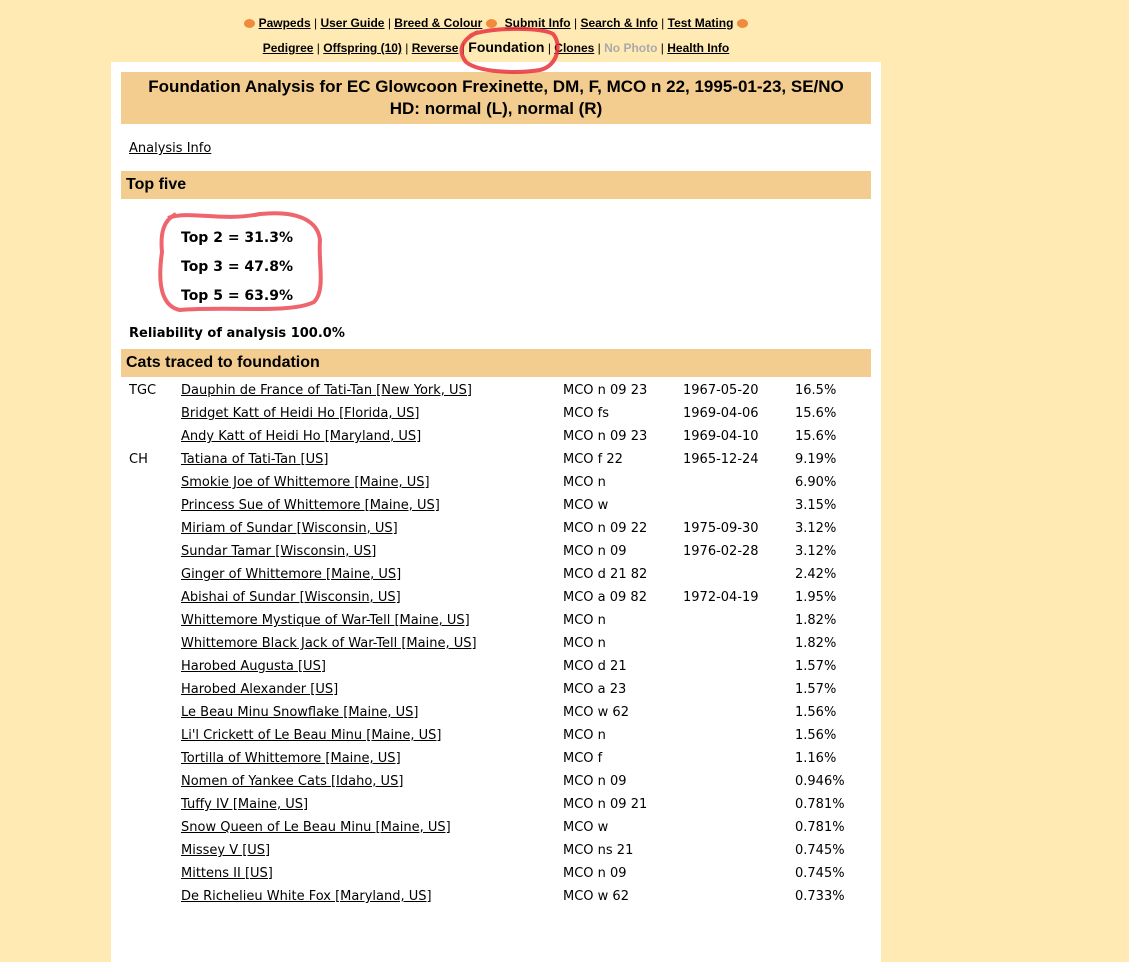 The width and height of the screenshot is (1129, 962). Describe the element at coordinates (721, 551) in the screenshot. I see `cat-birthdate: 1976-02-28` at that location.